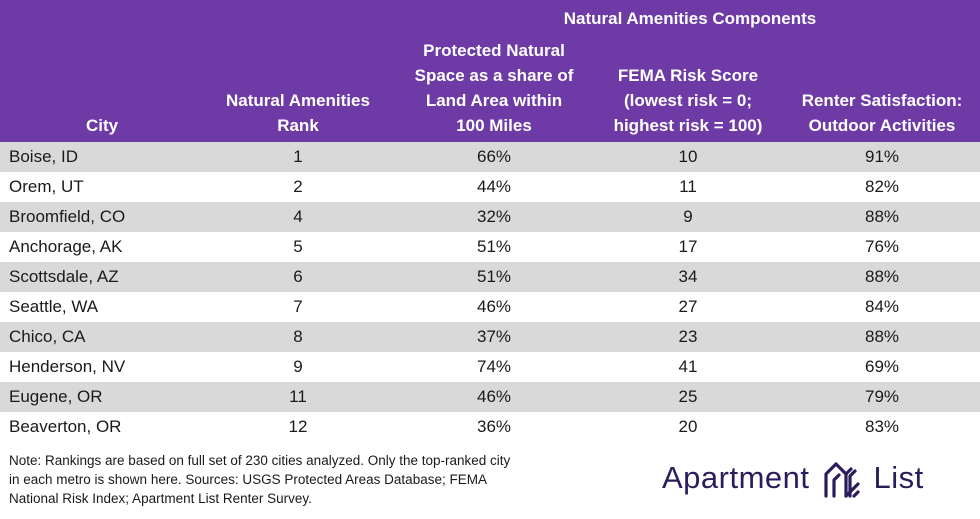  I want to click on renter-satisfaction-cell: 69%, so click(882, 366).